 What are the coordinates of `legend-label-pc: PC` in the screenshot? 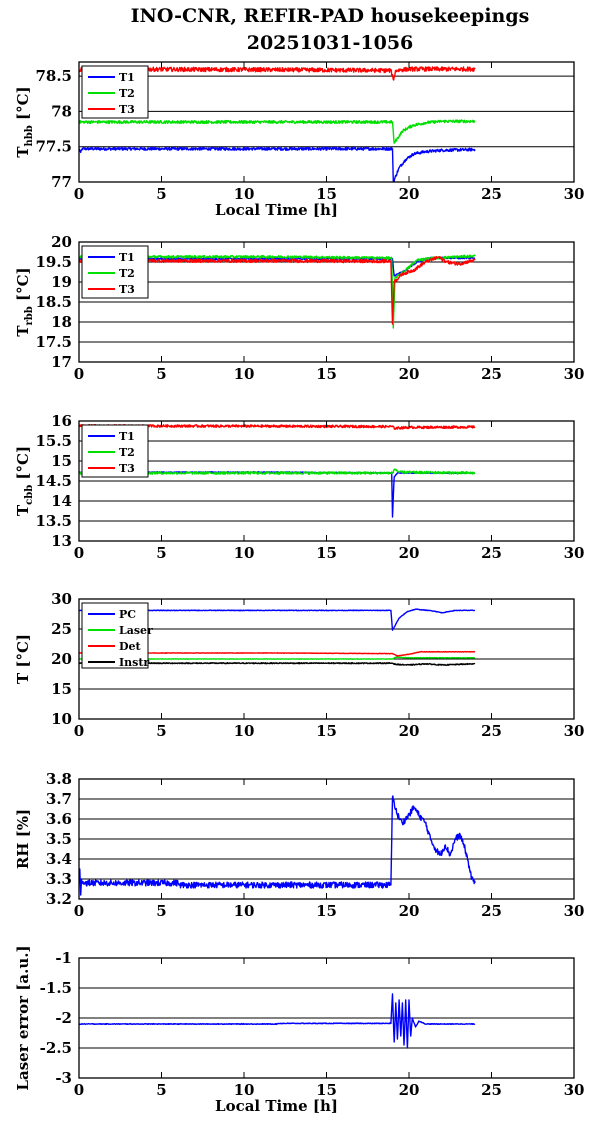 It's located at (127, 614).